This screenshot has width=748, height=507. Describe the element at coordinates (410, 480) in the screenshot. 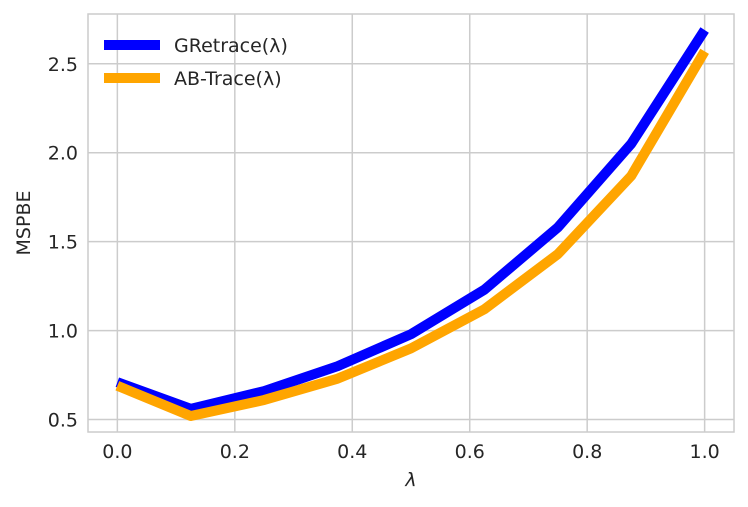

I see `x-axis-label: λ` at that location.